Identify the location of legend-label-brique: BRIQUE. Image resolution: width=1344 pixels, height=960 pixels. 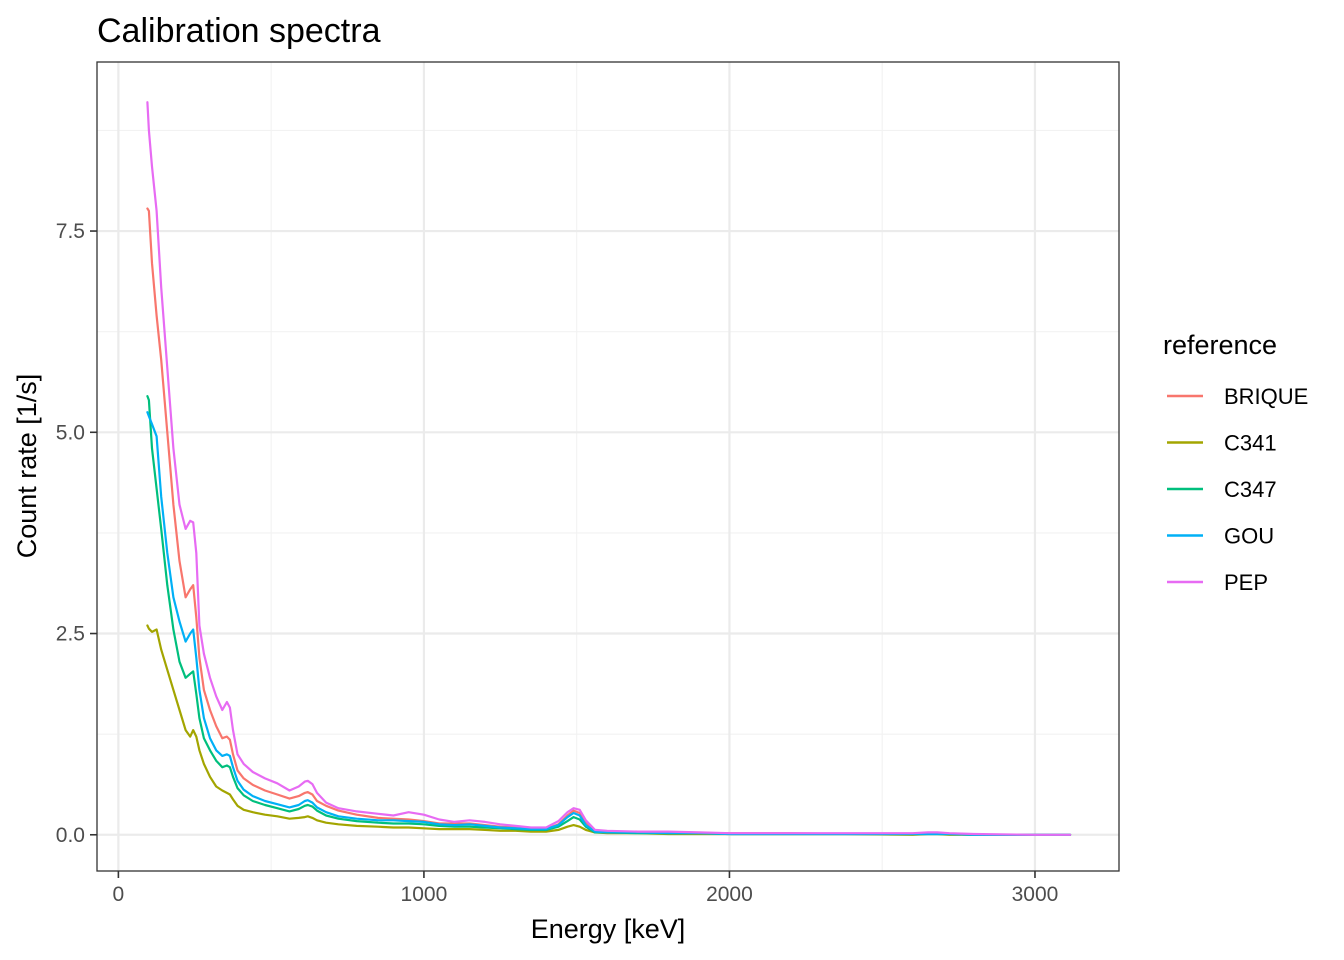
(1266, 396).